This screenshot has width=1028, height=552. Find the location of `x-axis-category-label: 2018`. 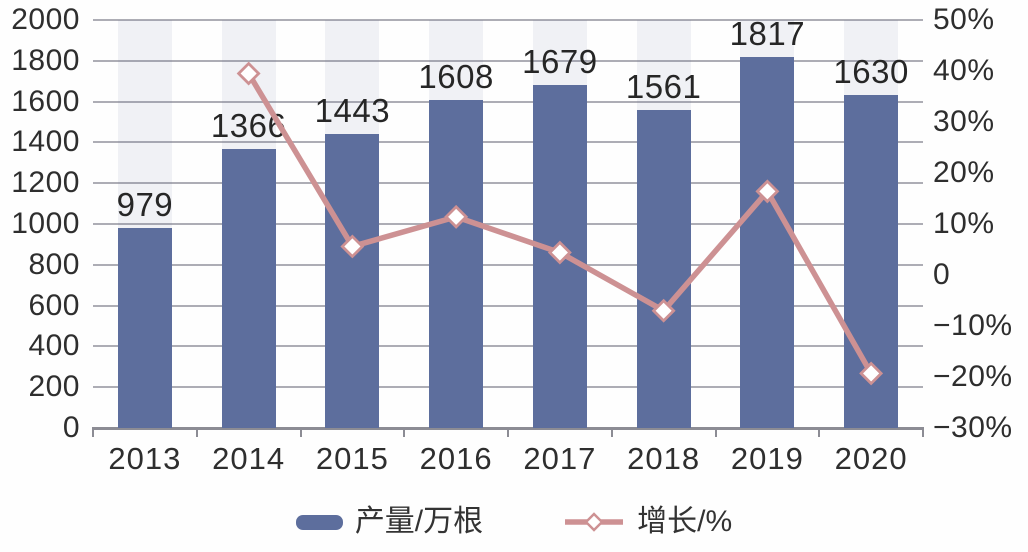

x-axis-category-label: 2018 is located at coordinates (664, 458).